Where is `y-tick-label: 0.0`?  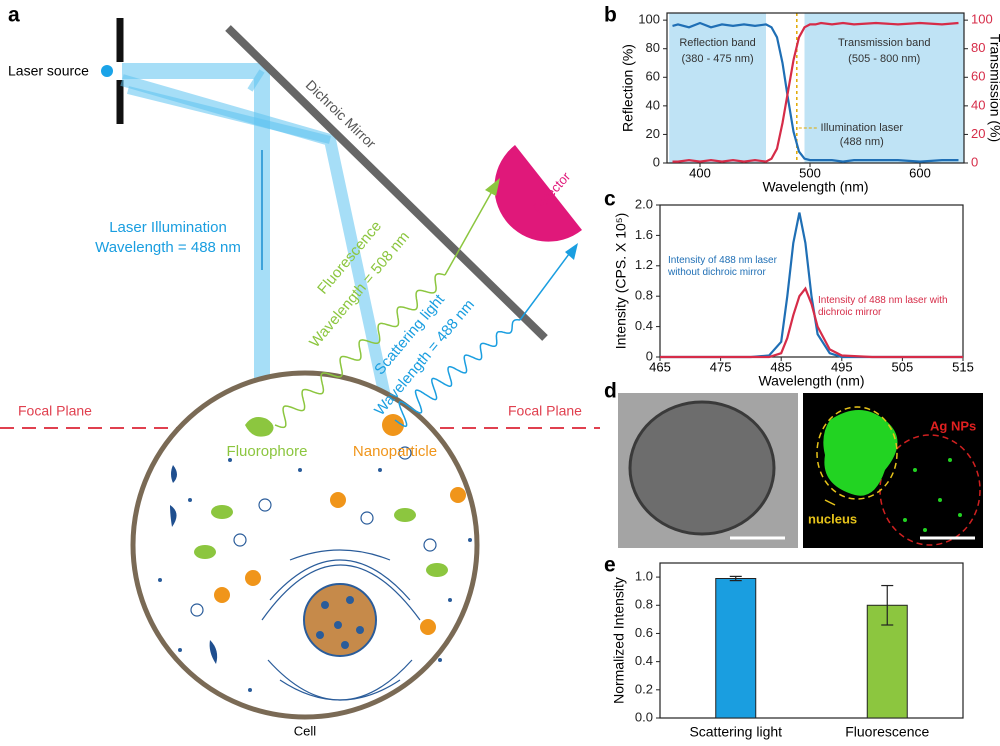
y-tick-label: 0.0 is located at coordinates (644, 716).